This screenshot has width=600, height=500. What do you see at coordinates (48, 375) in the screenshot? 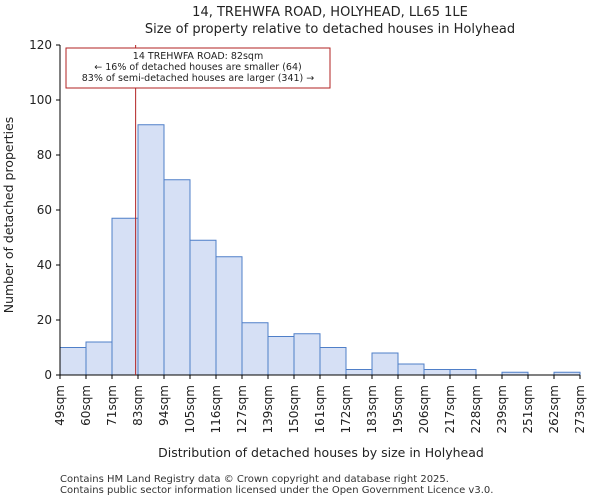
I see `y-tick-label: 0` at bounding box center [48, 375].